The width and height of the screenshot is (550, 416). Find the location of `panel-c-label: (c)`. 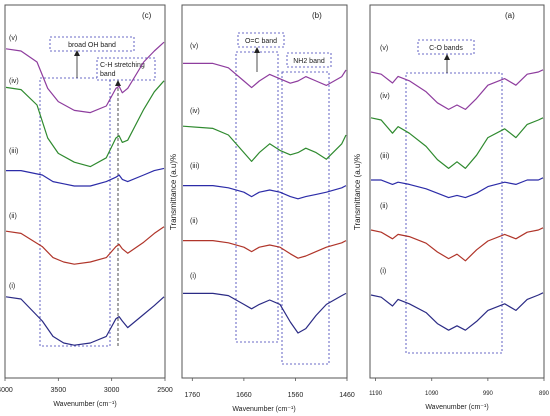

panel-c-label: (c) is located at coordinates (147, 15).